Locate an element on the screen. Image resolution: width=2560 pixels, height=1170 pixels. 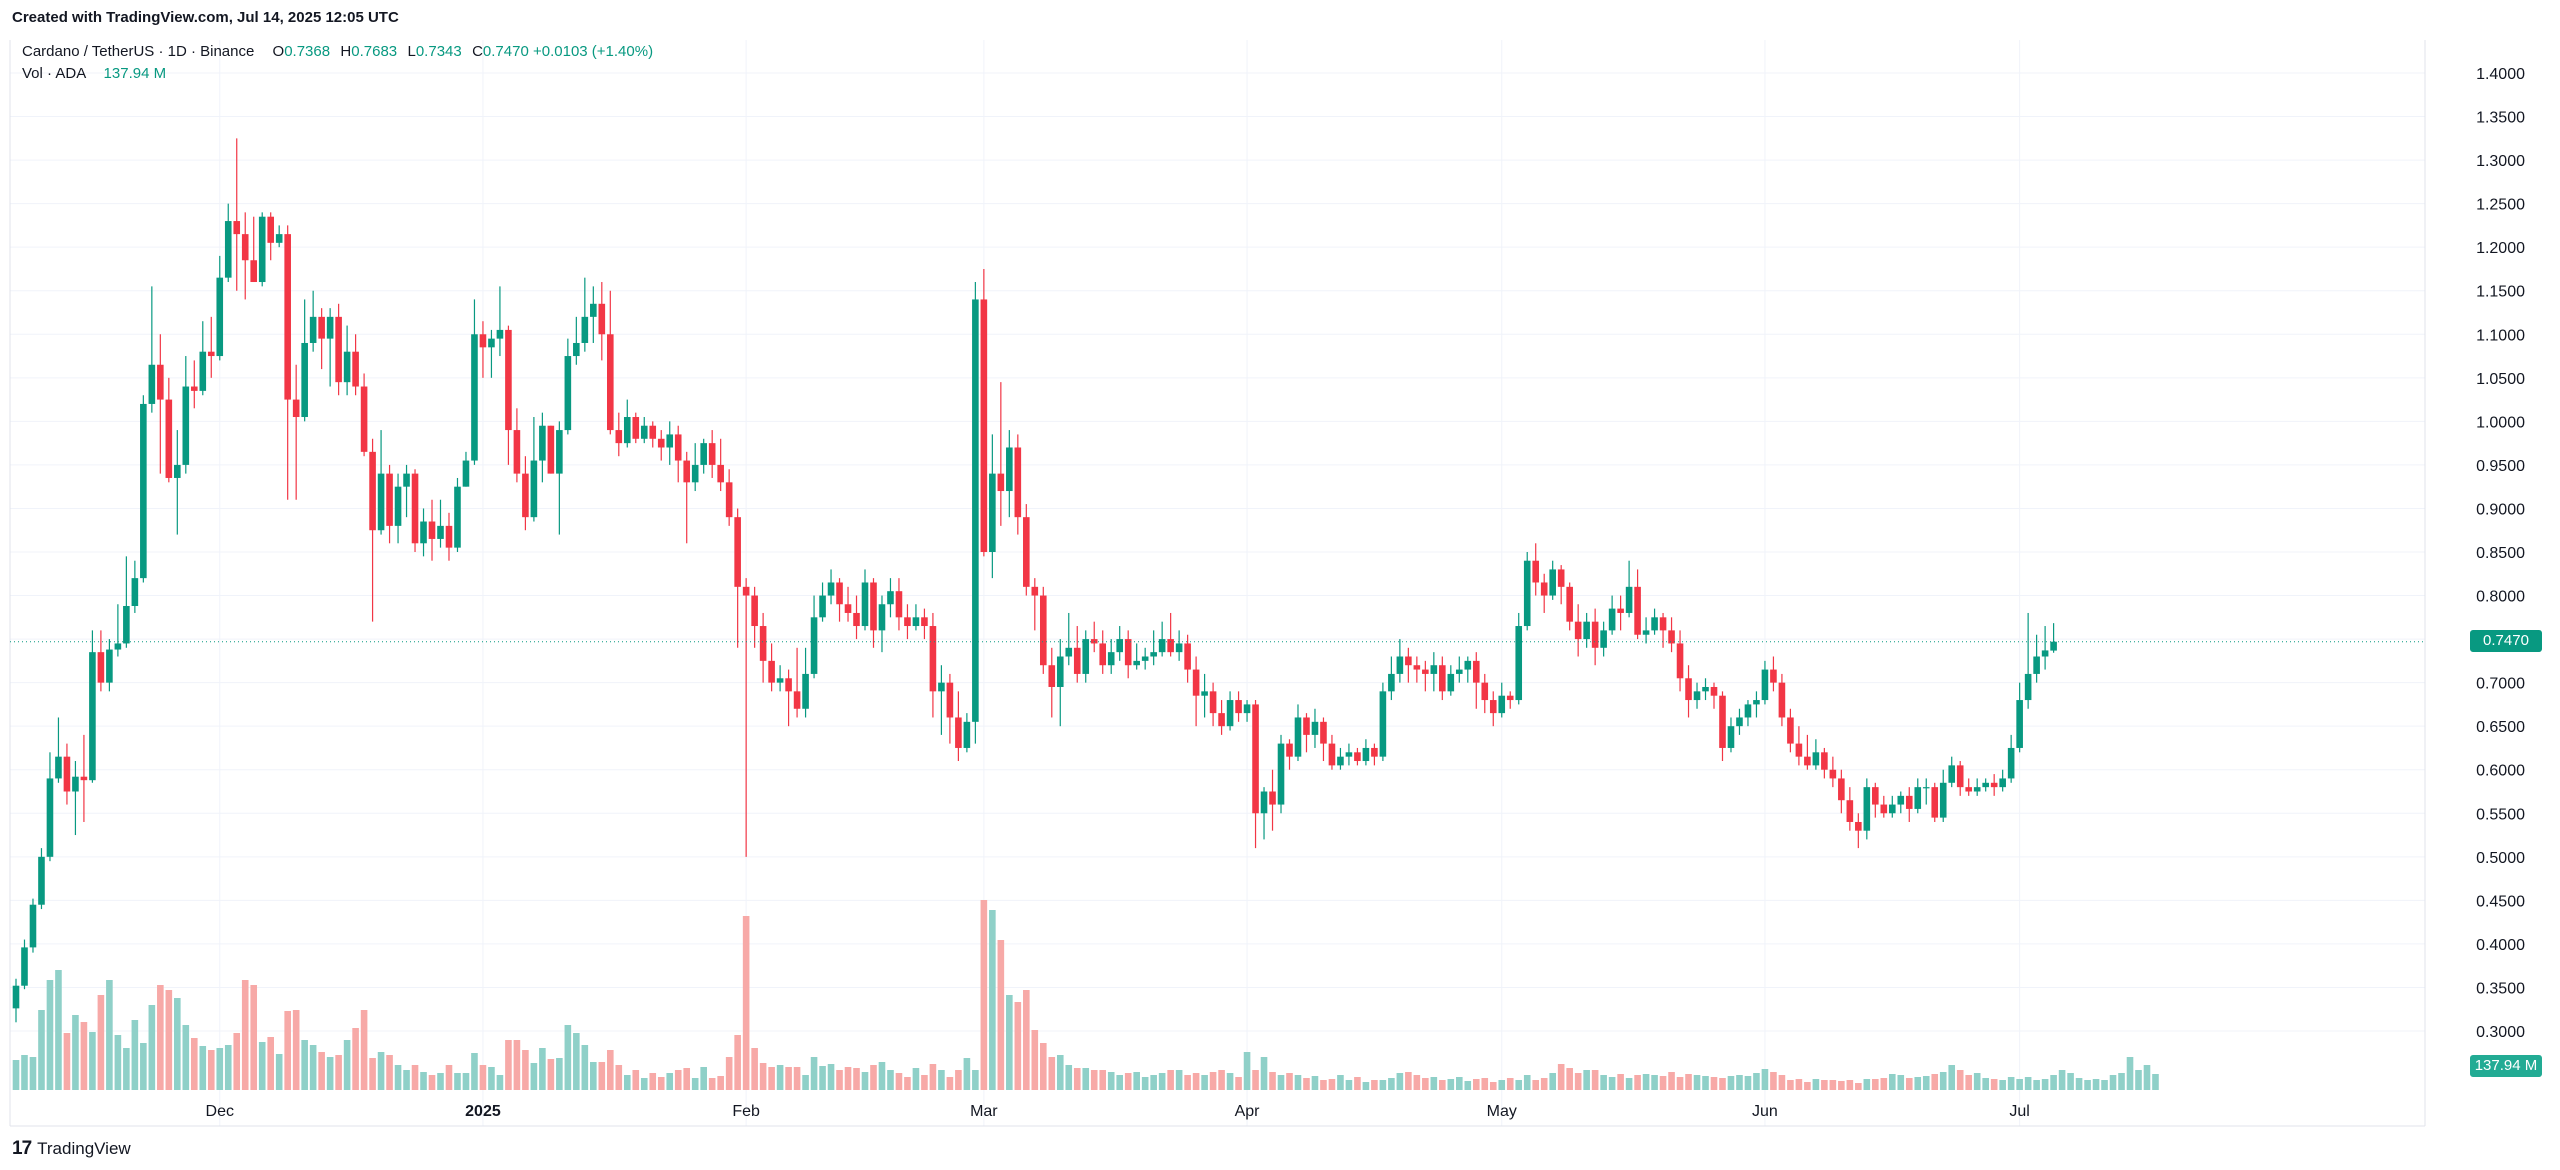
y-tick-label: 0.5000 is located at coordinates (2500, 858).